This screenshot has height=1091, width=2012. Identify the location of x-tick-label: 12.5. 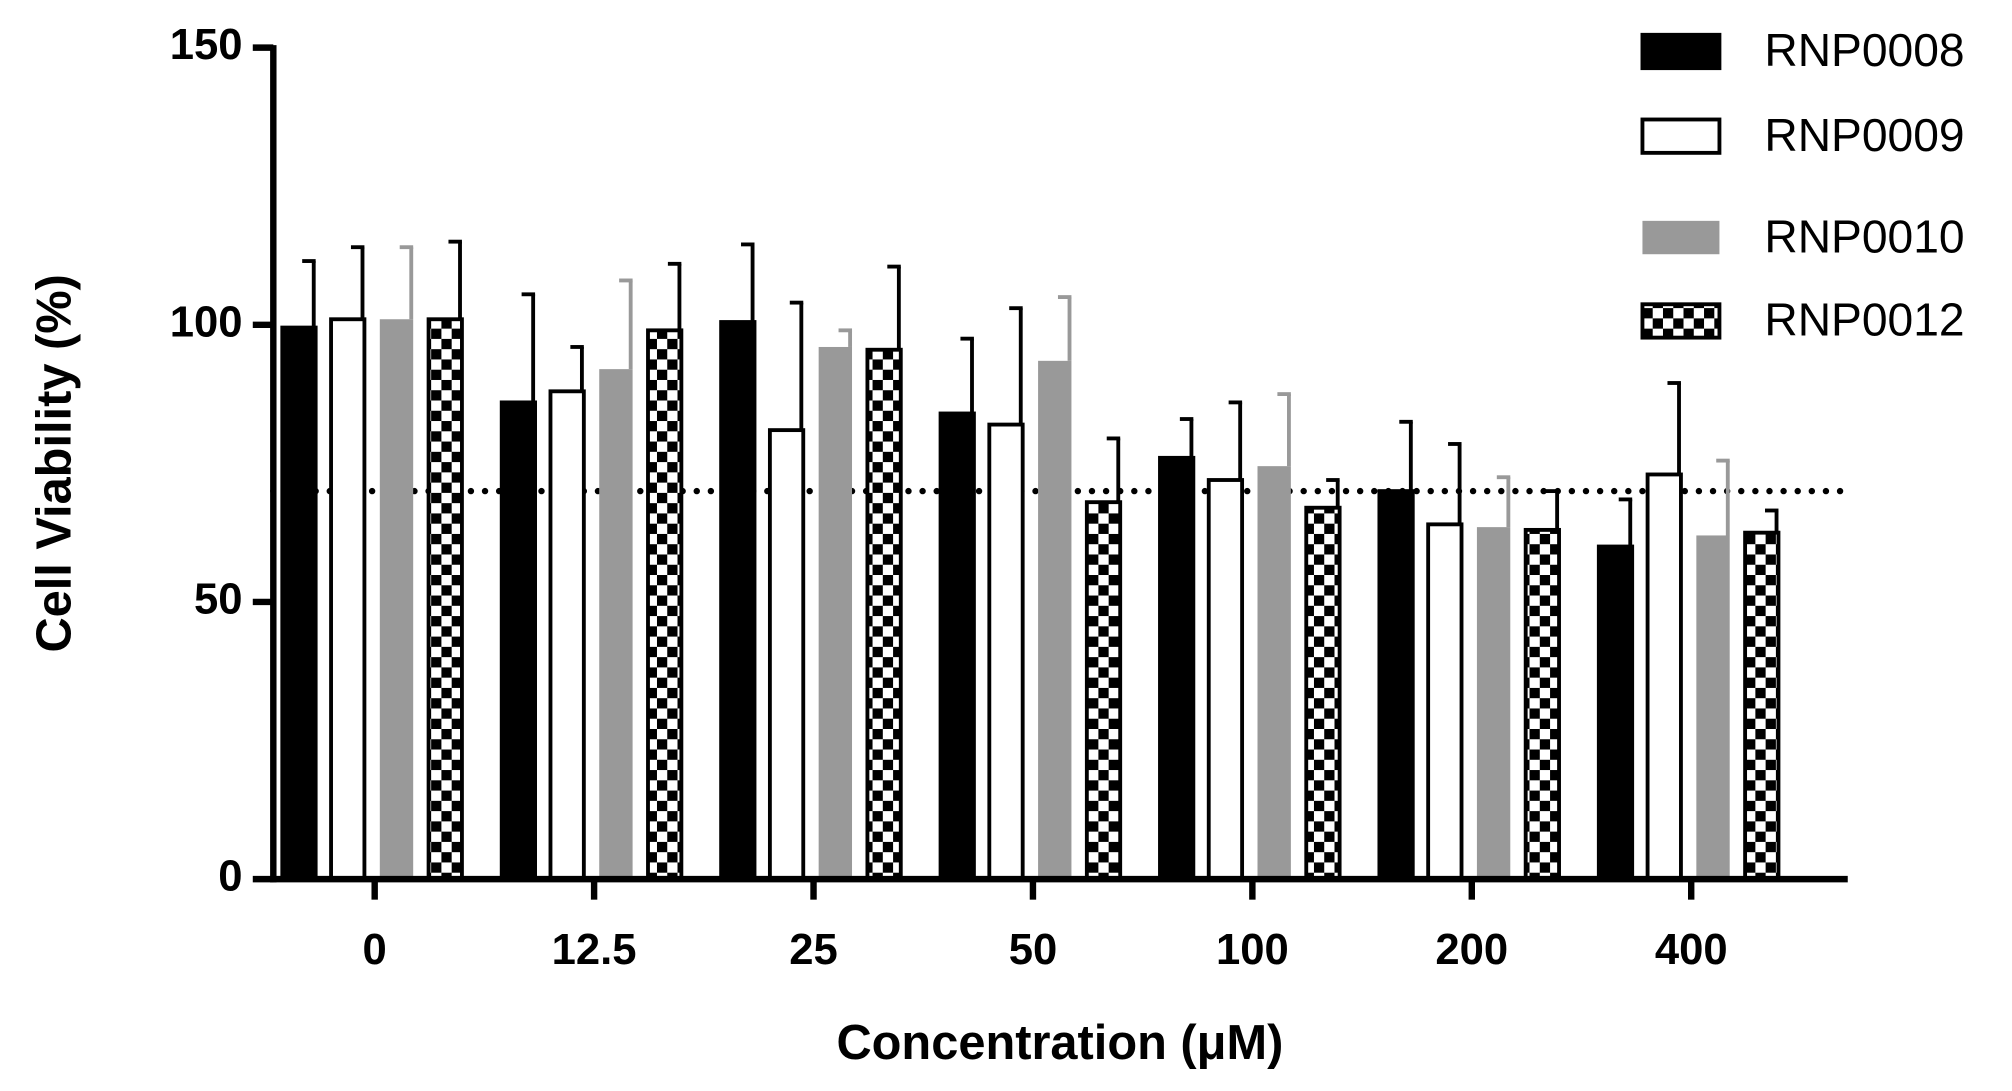
(594, 950).